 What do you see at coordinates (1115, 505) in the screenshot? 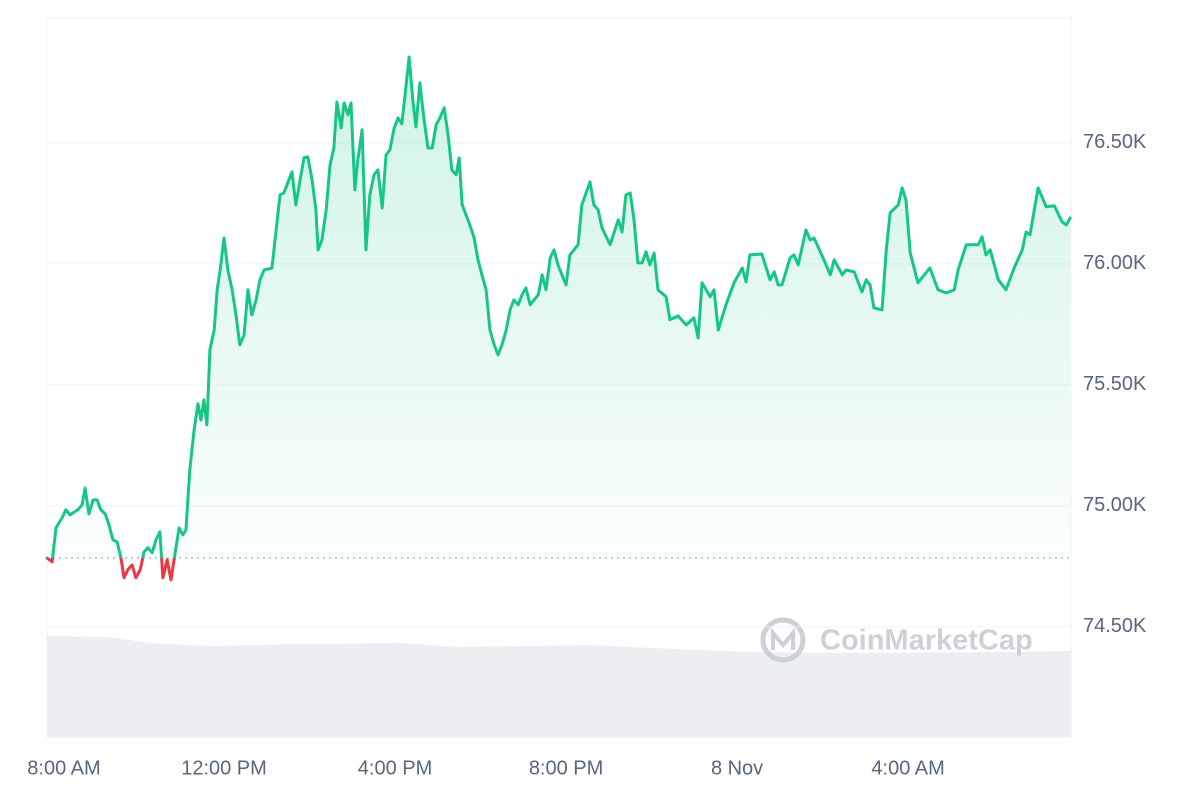
I see `y-tick-label: 75.00K` at bounding box center [1115, 505].